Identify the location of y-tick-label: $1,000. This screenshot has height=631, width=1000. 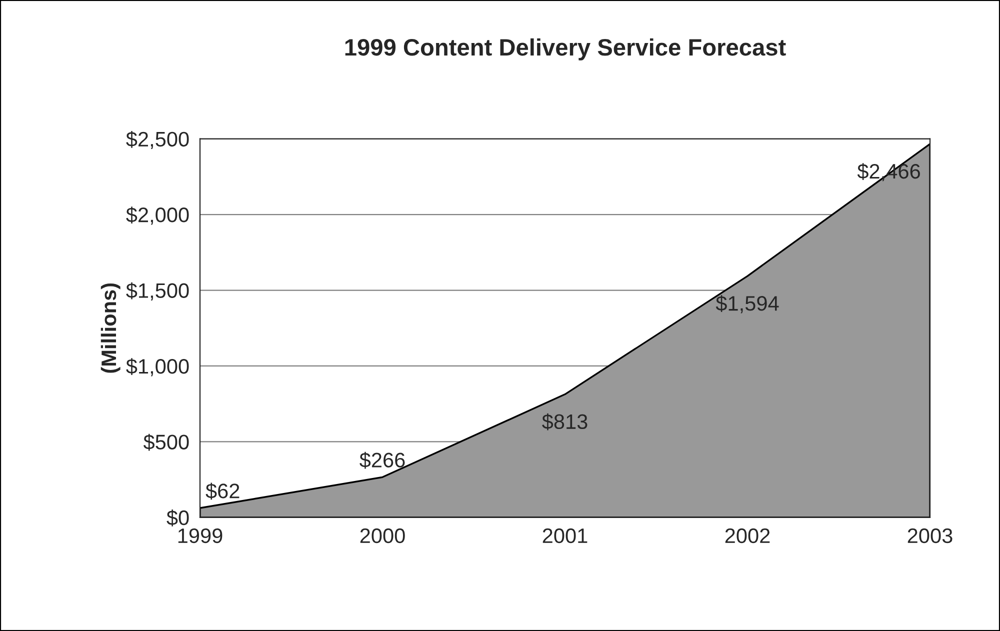
(157, 367).